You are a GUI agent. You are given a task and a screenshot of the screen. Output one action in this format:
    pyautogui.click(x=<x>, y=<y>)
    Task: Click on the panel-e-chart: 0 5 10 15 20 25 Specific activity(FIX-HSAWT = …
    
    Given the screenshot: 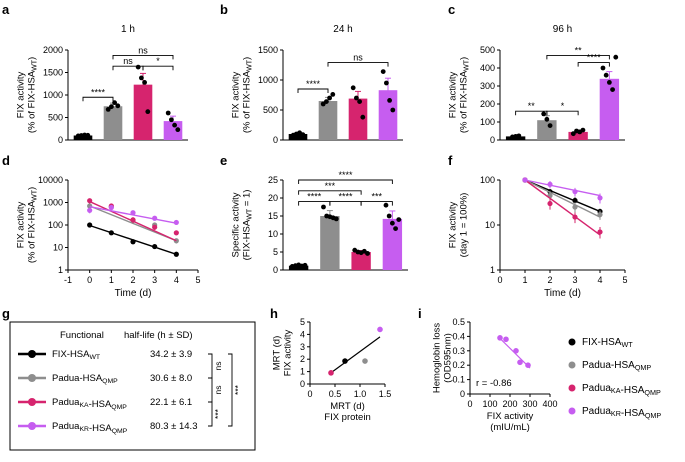 What is the action you would take?
    pyautogui.click(x=319, y=222)
    